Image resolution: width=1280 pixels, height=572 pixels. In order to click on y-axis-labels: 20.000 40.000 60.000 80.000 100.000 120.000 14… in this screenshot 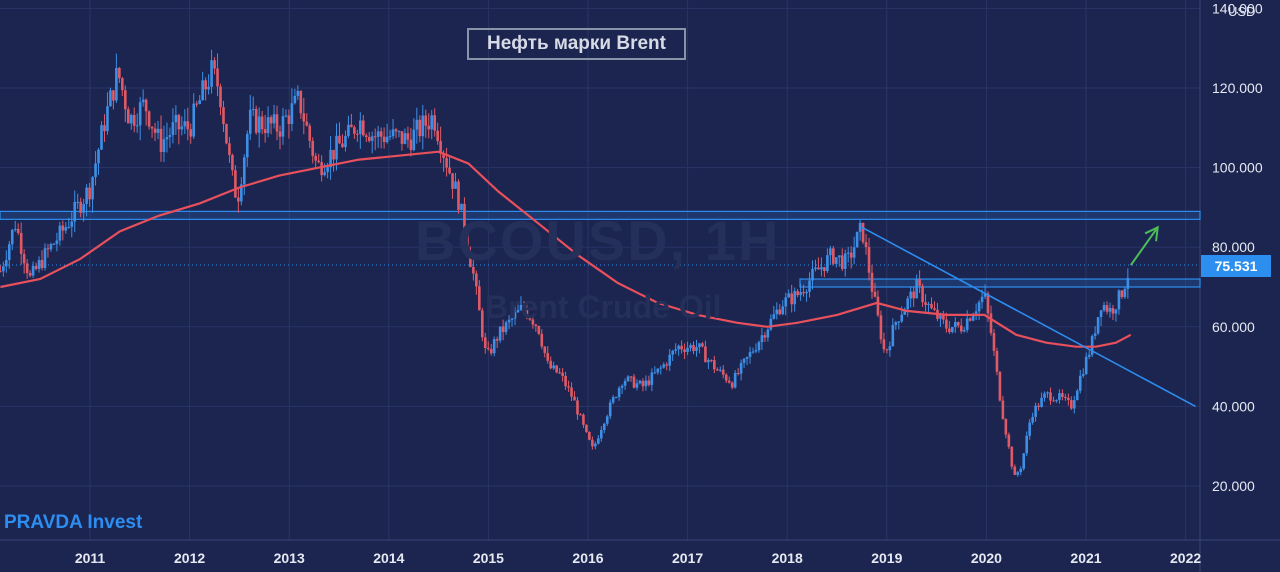, I will do `click(1237, 247)`.